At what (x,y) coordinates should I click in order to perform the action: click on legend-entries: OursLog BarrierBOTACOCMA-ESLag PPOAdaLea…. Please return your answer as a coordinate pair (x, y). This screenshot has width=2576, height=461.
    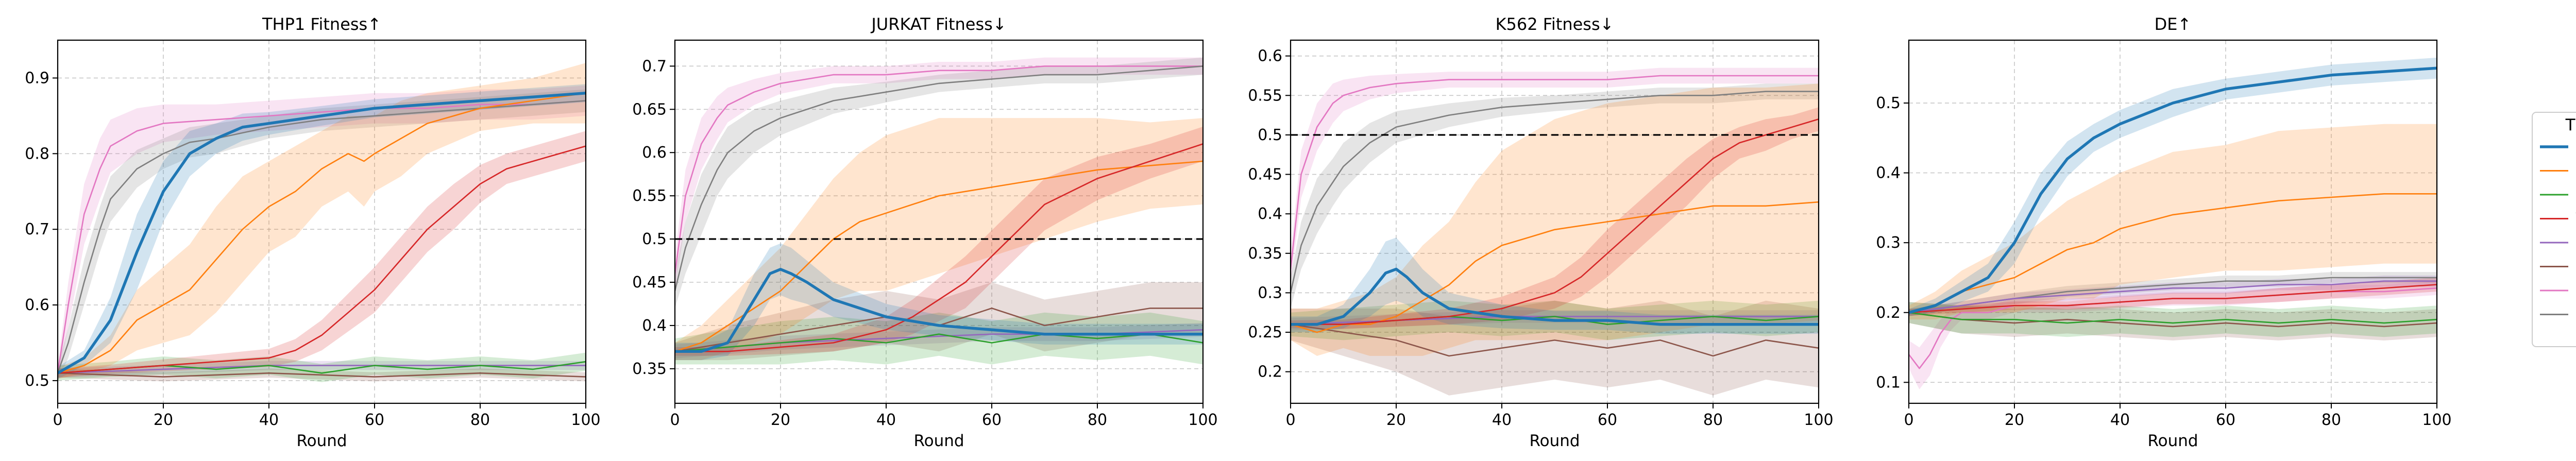
    Looking at the image, I should click on (2558, 230).